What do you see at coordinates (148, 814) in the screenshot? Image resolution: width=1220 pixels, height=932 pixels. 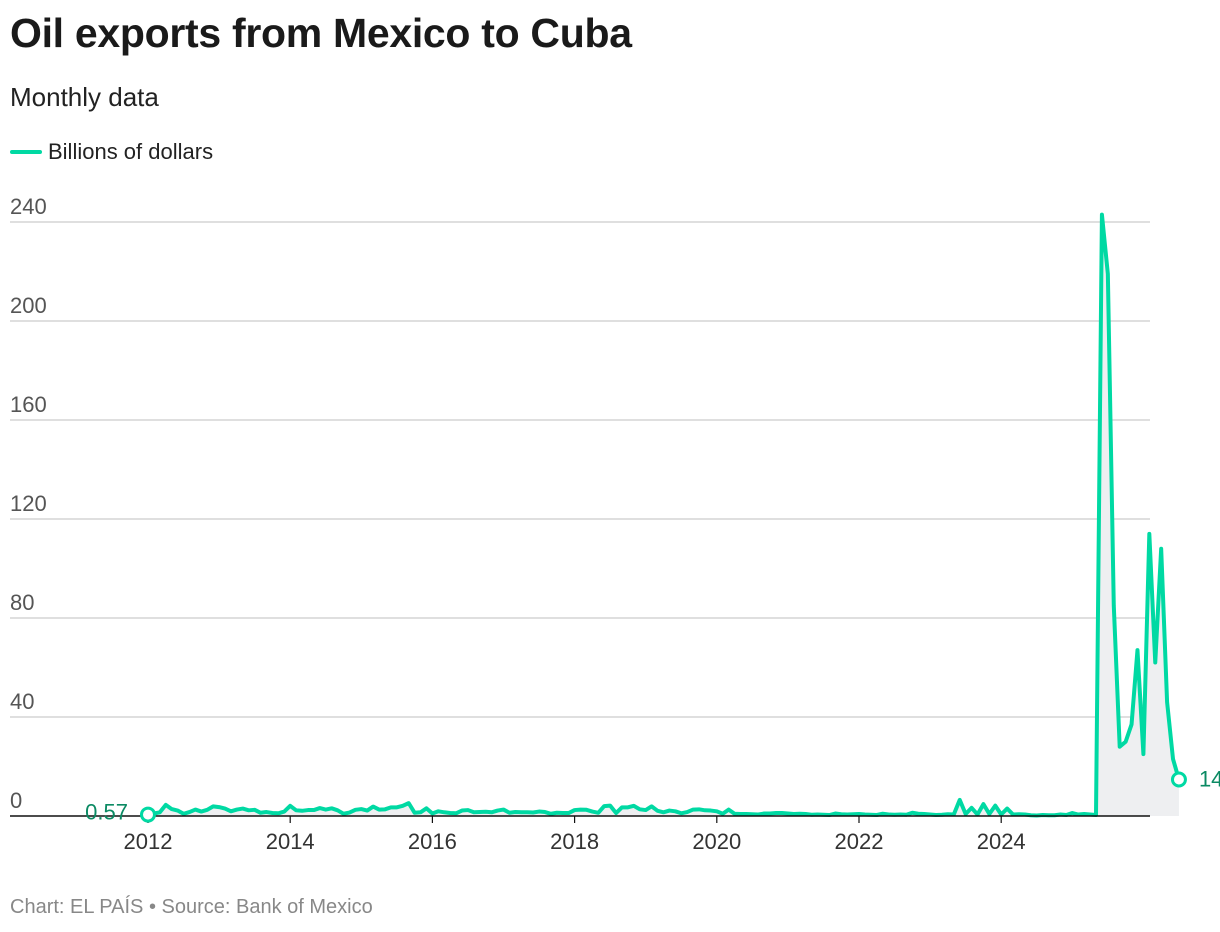 I see `first-point-marker` at bounding box center [148, 814].